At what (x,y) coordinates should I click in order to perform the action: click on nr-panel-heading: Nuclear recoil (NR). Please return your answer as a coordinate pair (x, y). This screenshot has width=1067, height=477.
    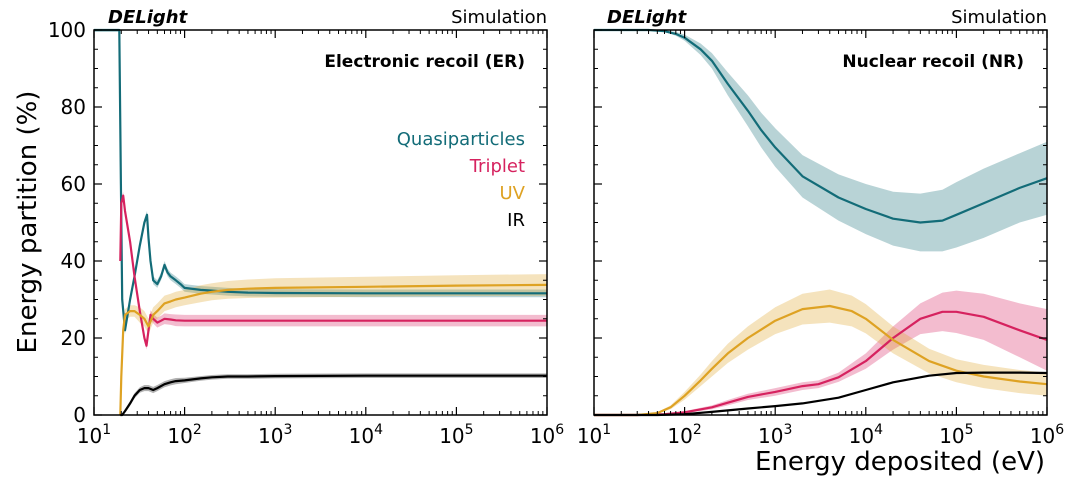
    Looking at the image, I should click on (933, 62).